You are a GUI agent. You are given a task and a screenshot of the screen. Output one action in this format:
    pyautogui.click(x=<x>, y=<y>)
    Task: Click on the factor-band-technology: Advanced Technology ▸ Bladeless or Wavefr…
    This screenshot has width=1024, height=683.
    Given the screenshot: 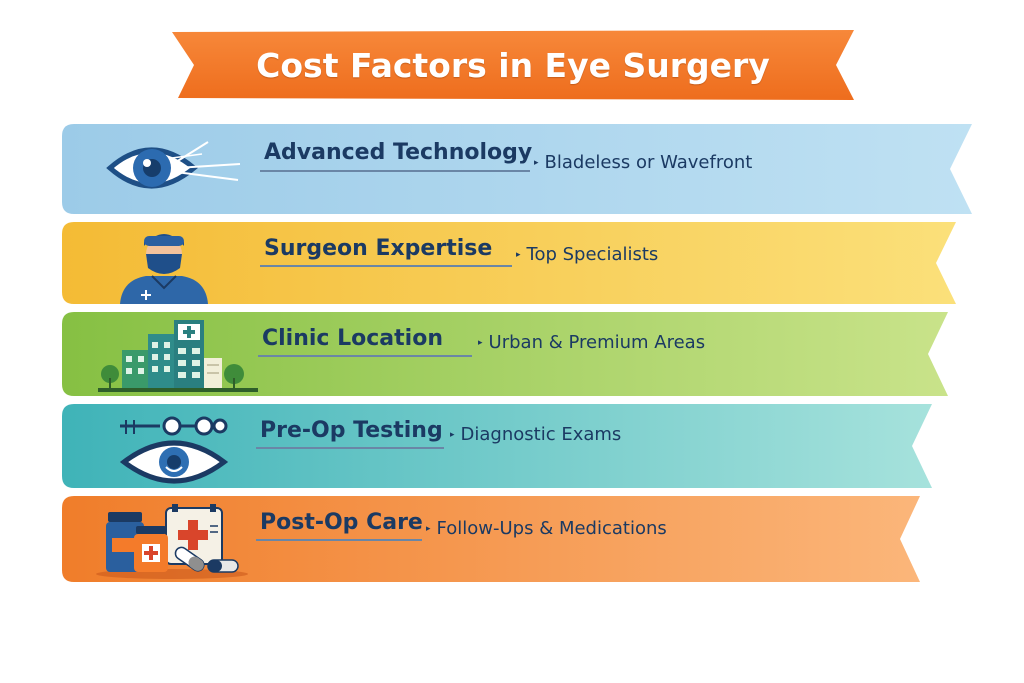 What is the action you would take?
    pyautogui.click(x=518, y=169)
    